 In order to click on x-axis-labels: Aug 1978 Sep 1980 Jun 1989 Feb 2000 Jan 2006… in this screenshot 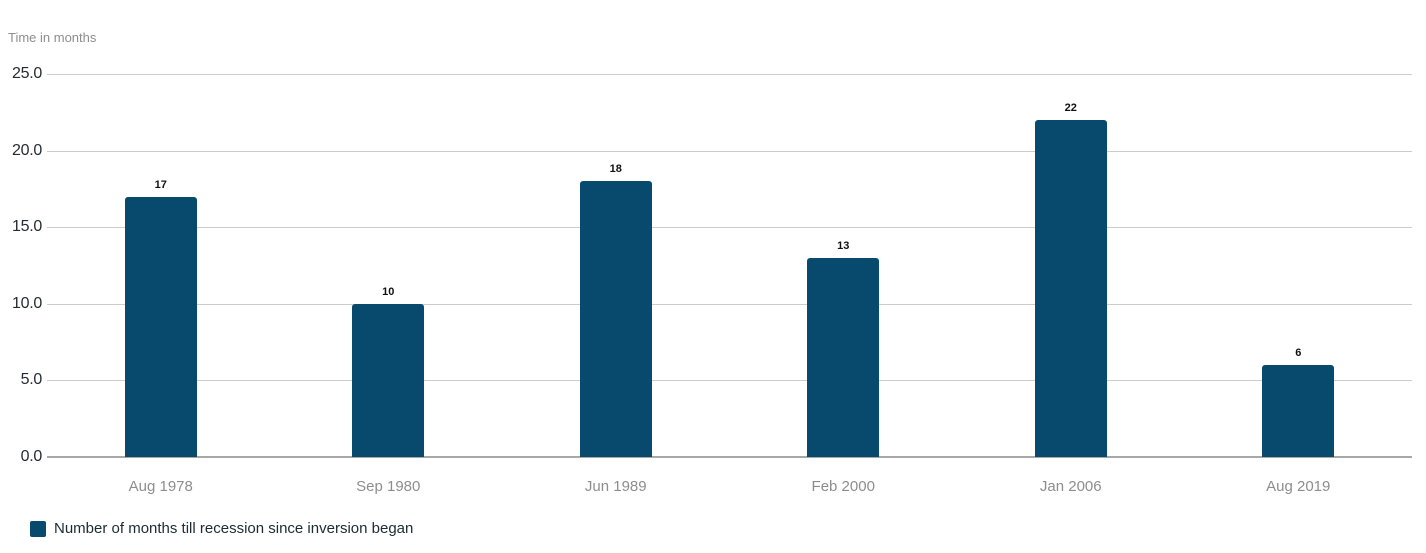, I will do `click(729, 486)`.